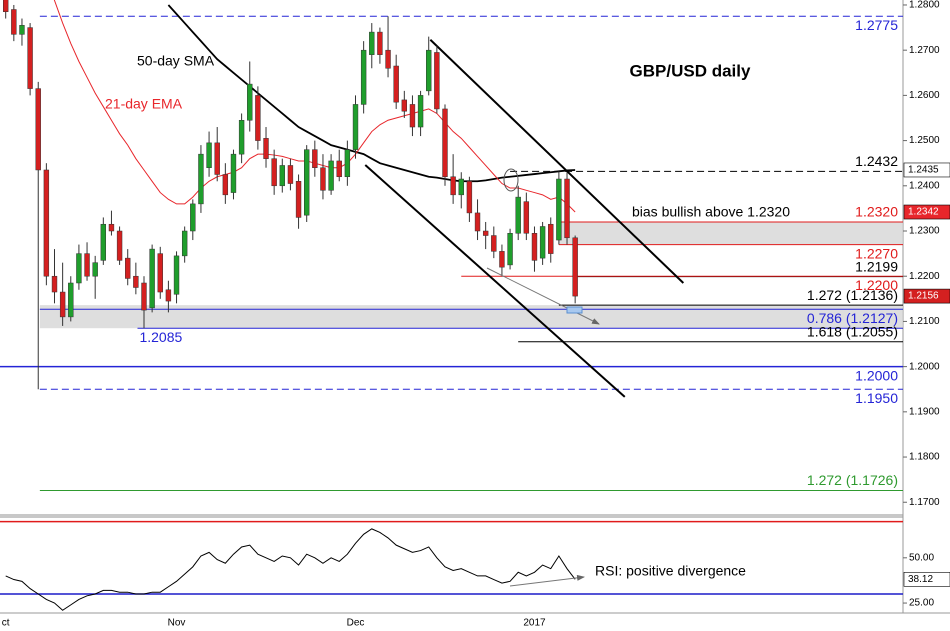 Image resolution: width=950 pixels, height=631 pixels. I want to click on price-tag-label: 1.2156, so click(923, 296).